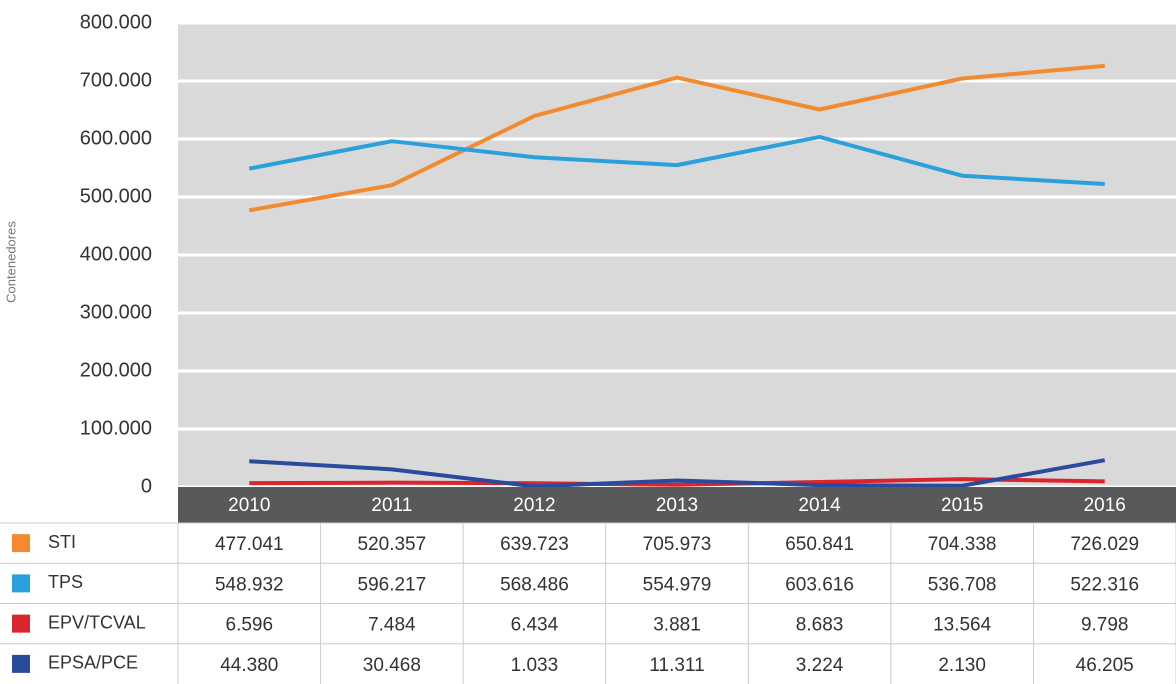 This screenshot has width=1176, height=684. Describe the element at coordinates (819, 544) in the screenshot. I see `table-cell: 650.841` at that location.